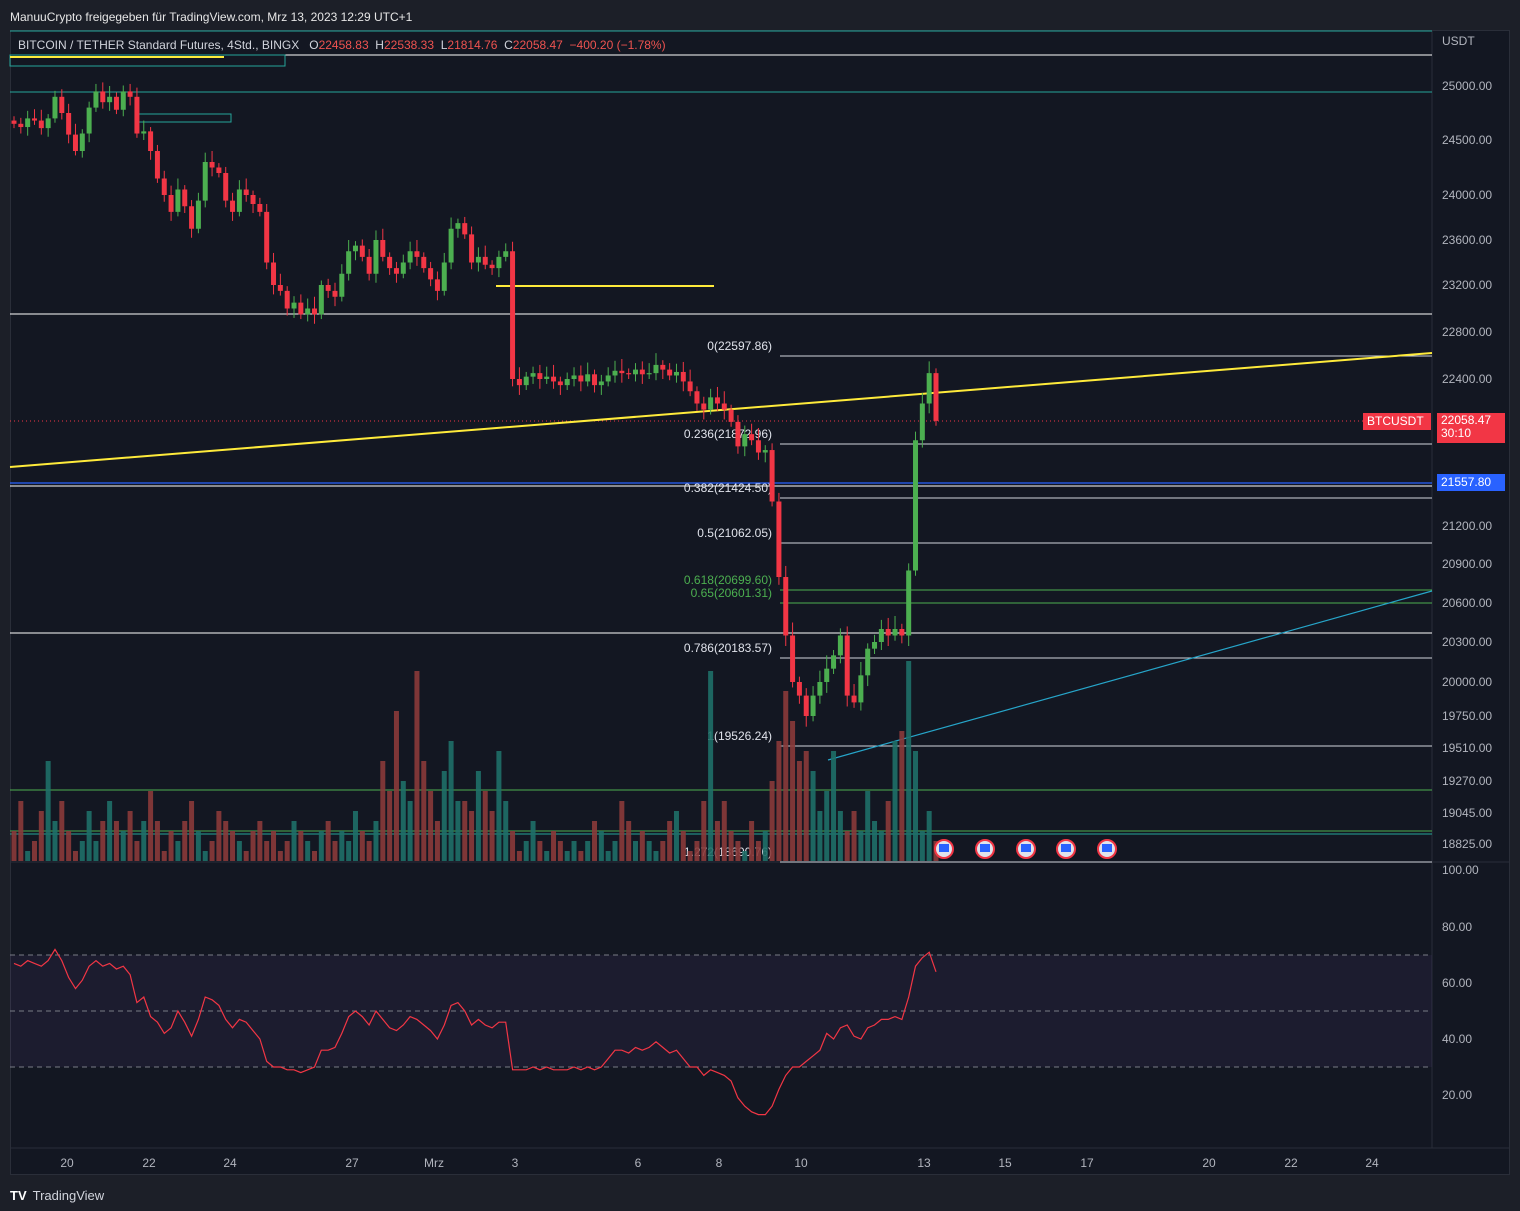 The image size is (1520, 1211). Describe the element at coordinates (1372, 1163) in the screenshot. I see `time-tick-14: 24` at that location.